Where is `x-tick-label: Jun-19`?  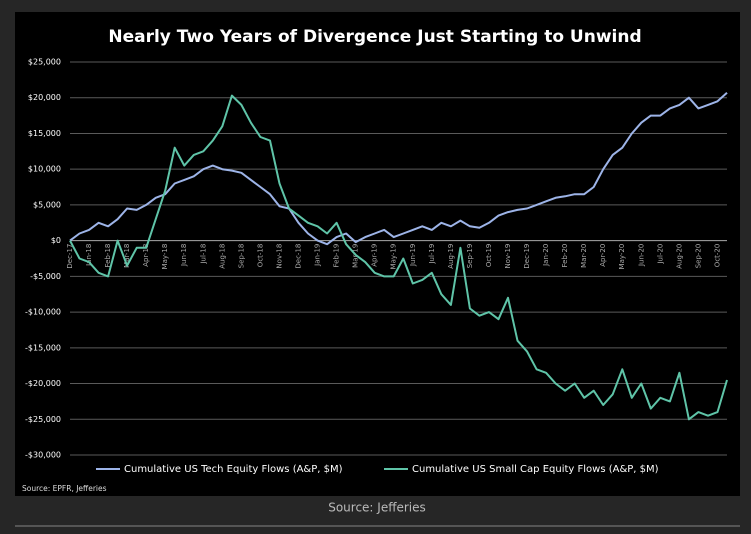
x-tick-label: Jun-19 is located at coordinates (413, 255).